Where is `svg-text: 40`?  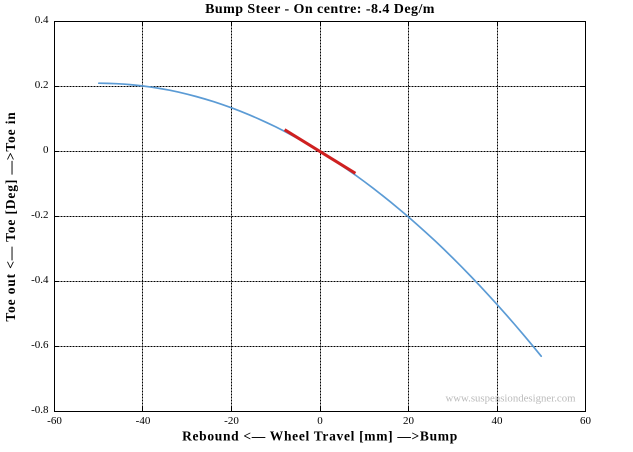 svg-text: 40 is located at coordinates (498, 421).